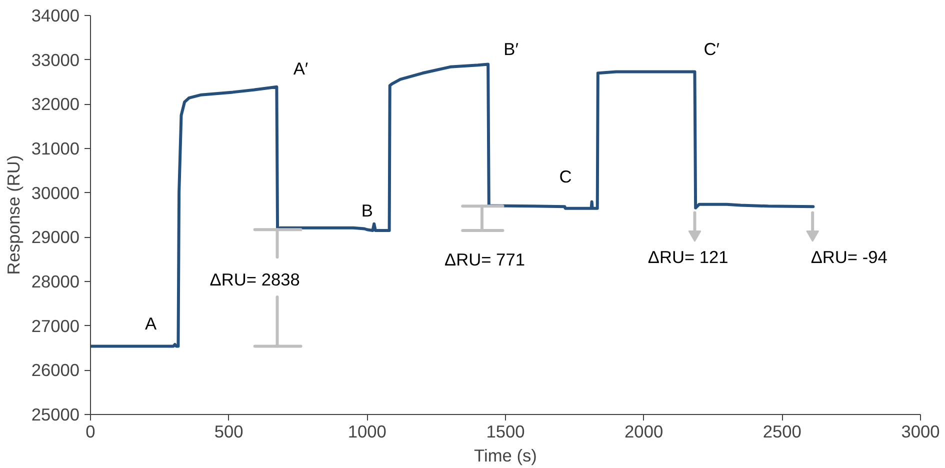  What do you see at coordinates (55, 414) in the screenshot?
I see `y-tick-label: 25000` at bounding box center [55, 414].